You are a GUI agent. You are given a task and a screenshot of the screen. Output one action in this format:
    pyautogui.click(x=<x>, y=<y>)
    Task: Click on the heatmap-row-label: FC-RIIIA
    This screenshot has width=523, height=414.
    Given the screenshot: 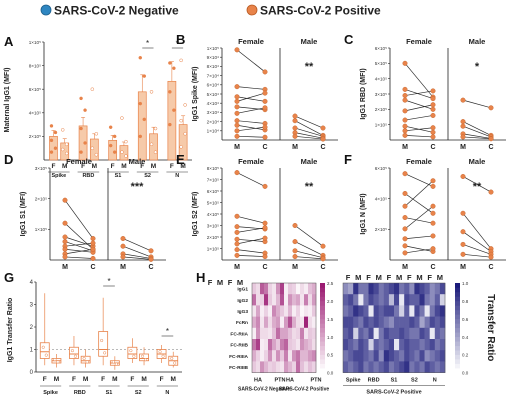 What is the action you would take?
    pyautogui.click(x=238, y=357)
    